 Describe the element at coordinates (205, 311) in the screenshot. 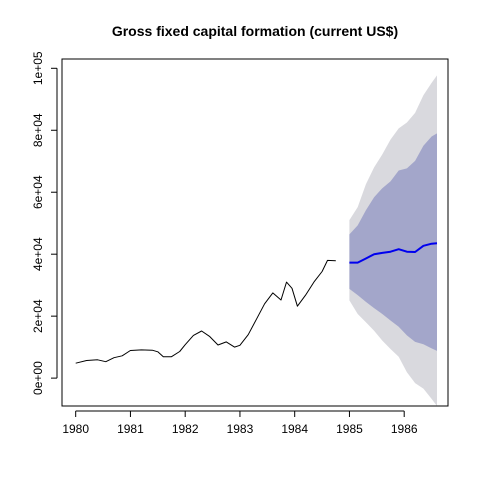

I see `series-line-historical` at that location.